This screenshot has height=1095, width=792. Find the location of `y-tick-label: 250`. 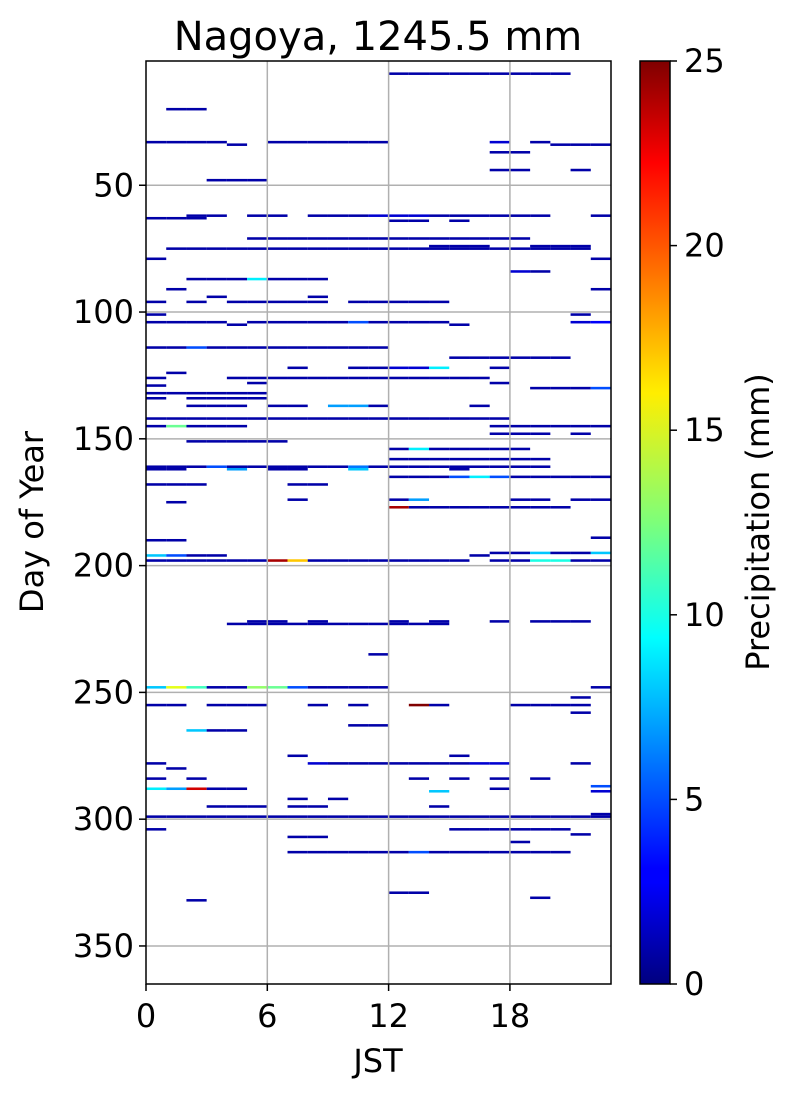

y-tick-label: 250 is located at coordinates (103, 692).